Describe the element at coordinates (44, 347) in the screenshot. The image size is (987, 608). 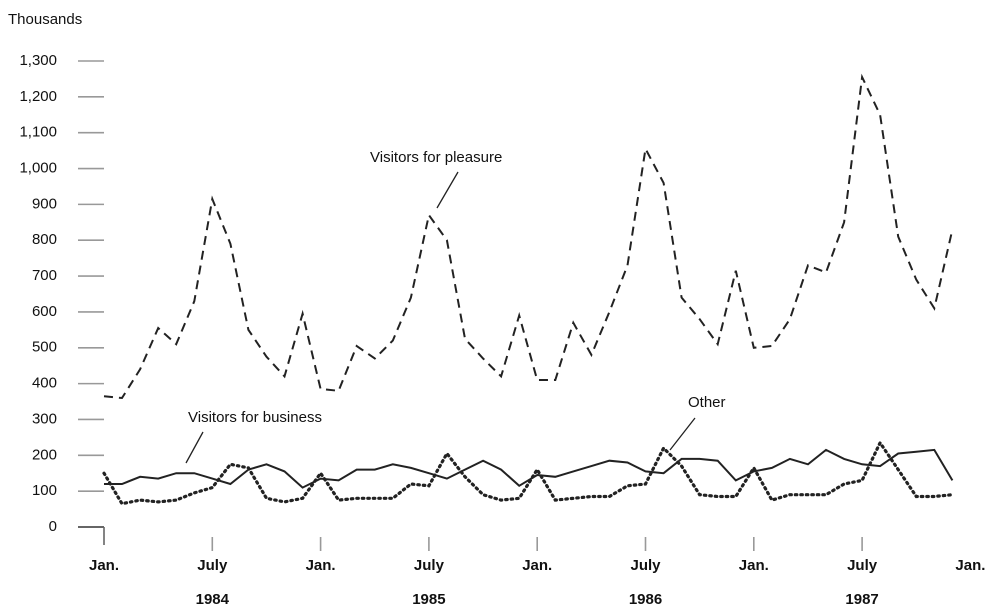
I see `y-tick-label: 500` at that location.